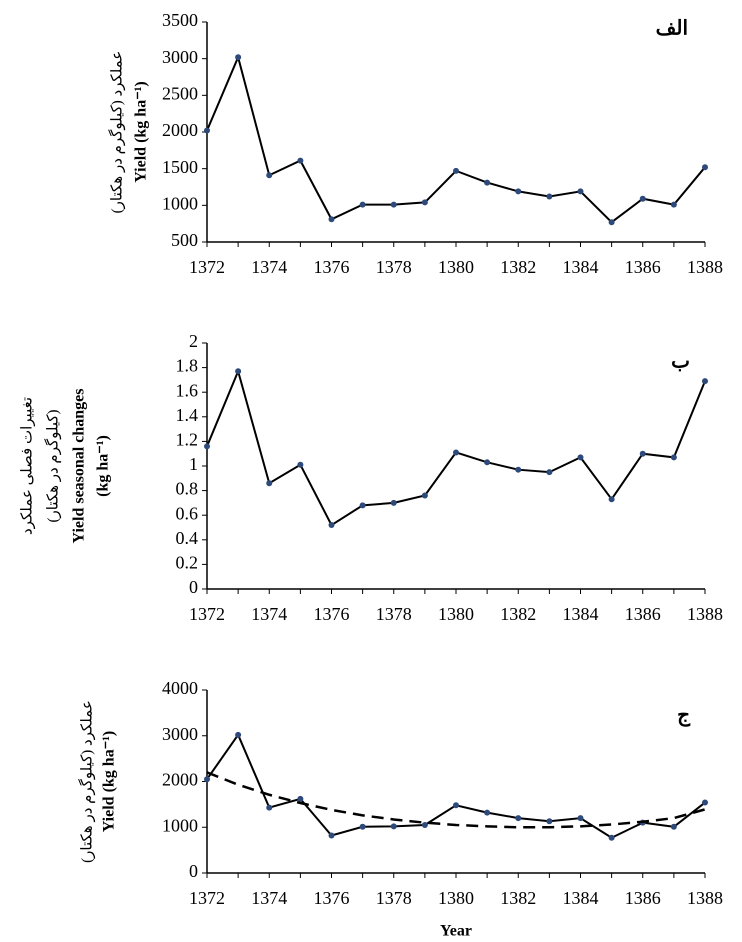 Image resolution: width=742 pixels, height=942 pixels. Describe the element at coordinates (680, 362) in the screenshot. I see `chart-title: ب` at that location.